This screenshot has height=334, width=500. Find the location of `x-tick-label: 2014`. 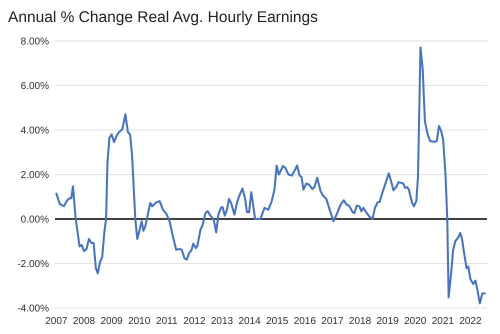

x-tick-label: 2014 is located at coordinates (250, 321).